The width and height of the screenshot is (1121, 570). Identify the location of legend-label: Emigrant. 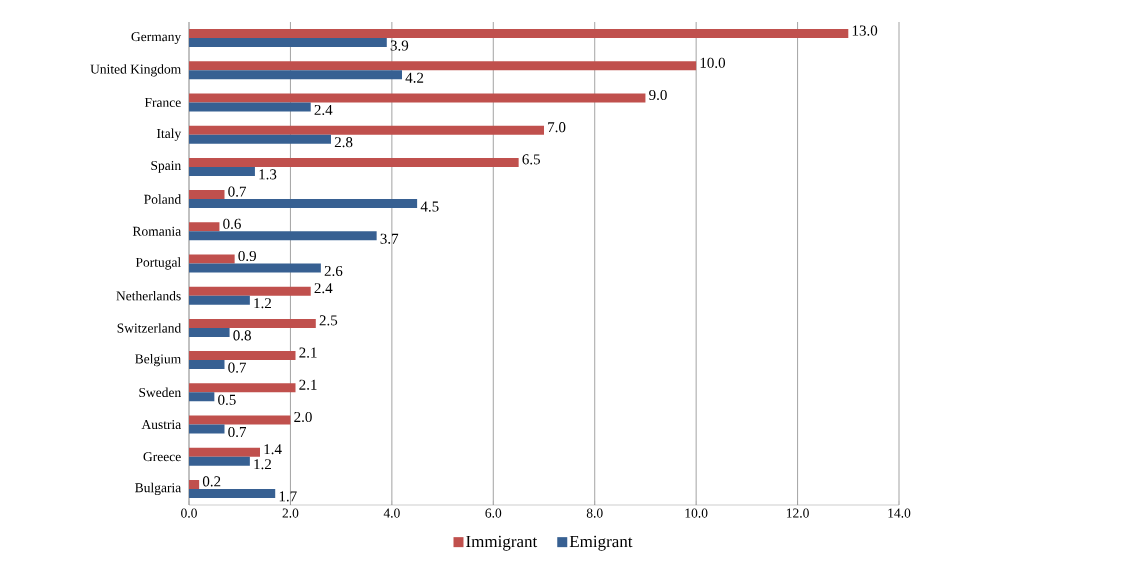
(601, 543).